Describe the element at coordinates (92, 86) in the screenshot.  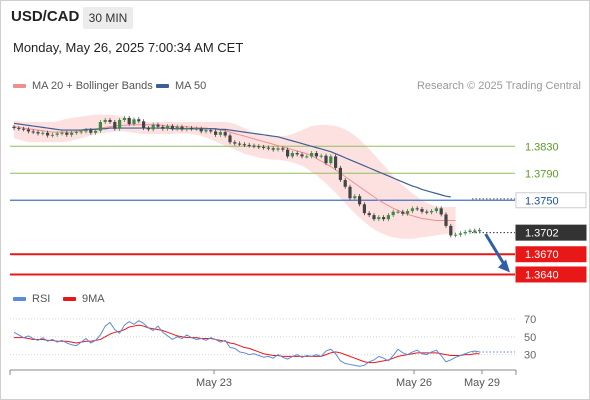
I see `legend-bollinger-label: MA 20 + Bollinger Bands` at that location.